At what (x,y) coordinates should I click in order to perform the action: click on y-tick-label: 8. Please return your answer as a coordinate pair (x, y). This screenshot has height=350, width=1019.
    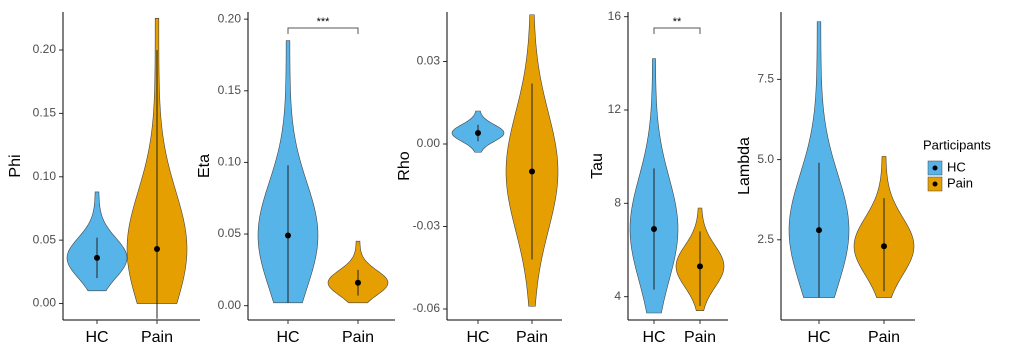
    Looking at the image, I should click on (617, 203).